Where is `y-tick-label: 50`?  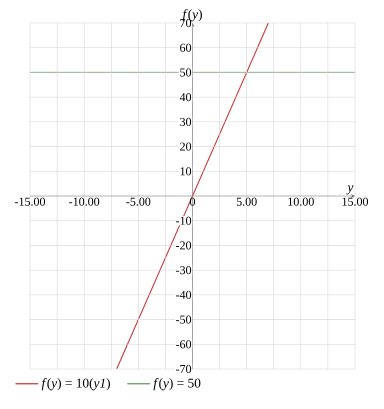
y-tick-label: 50 is located at coordinates (186, 72).